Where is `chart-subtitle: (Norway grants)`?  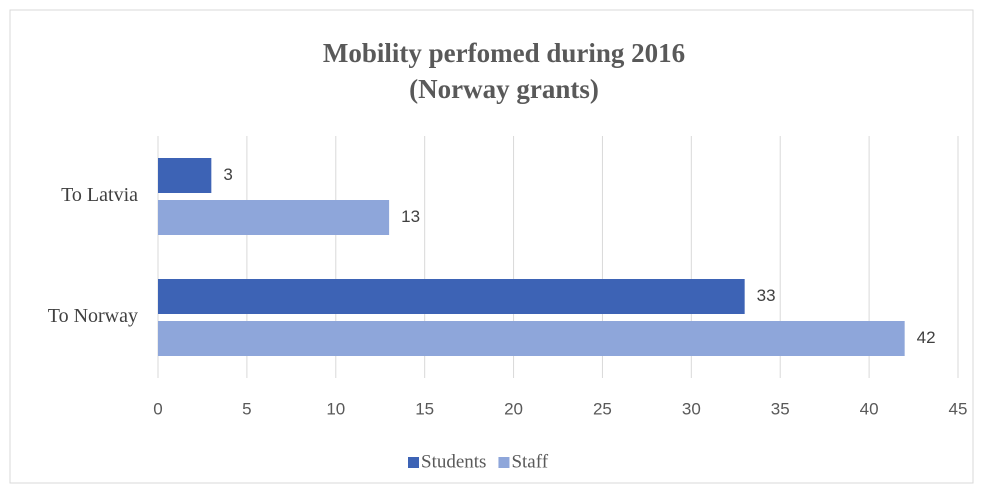 chart-subtitle: (Norway grants) is located at coordinates (504, 89).